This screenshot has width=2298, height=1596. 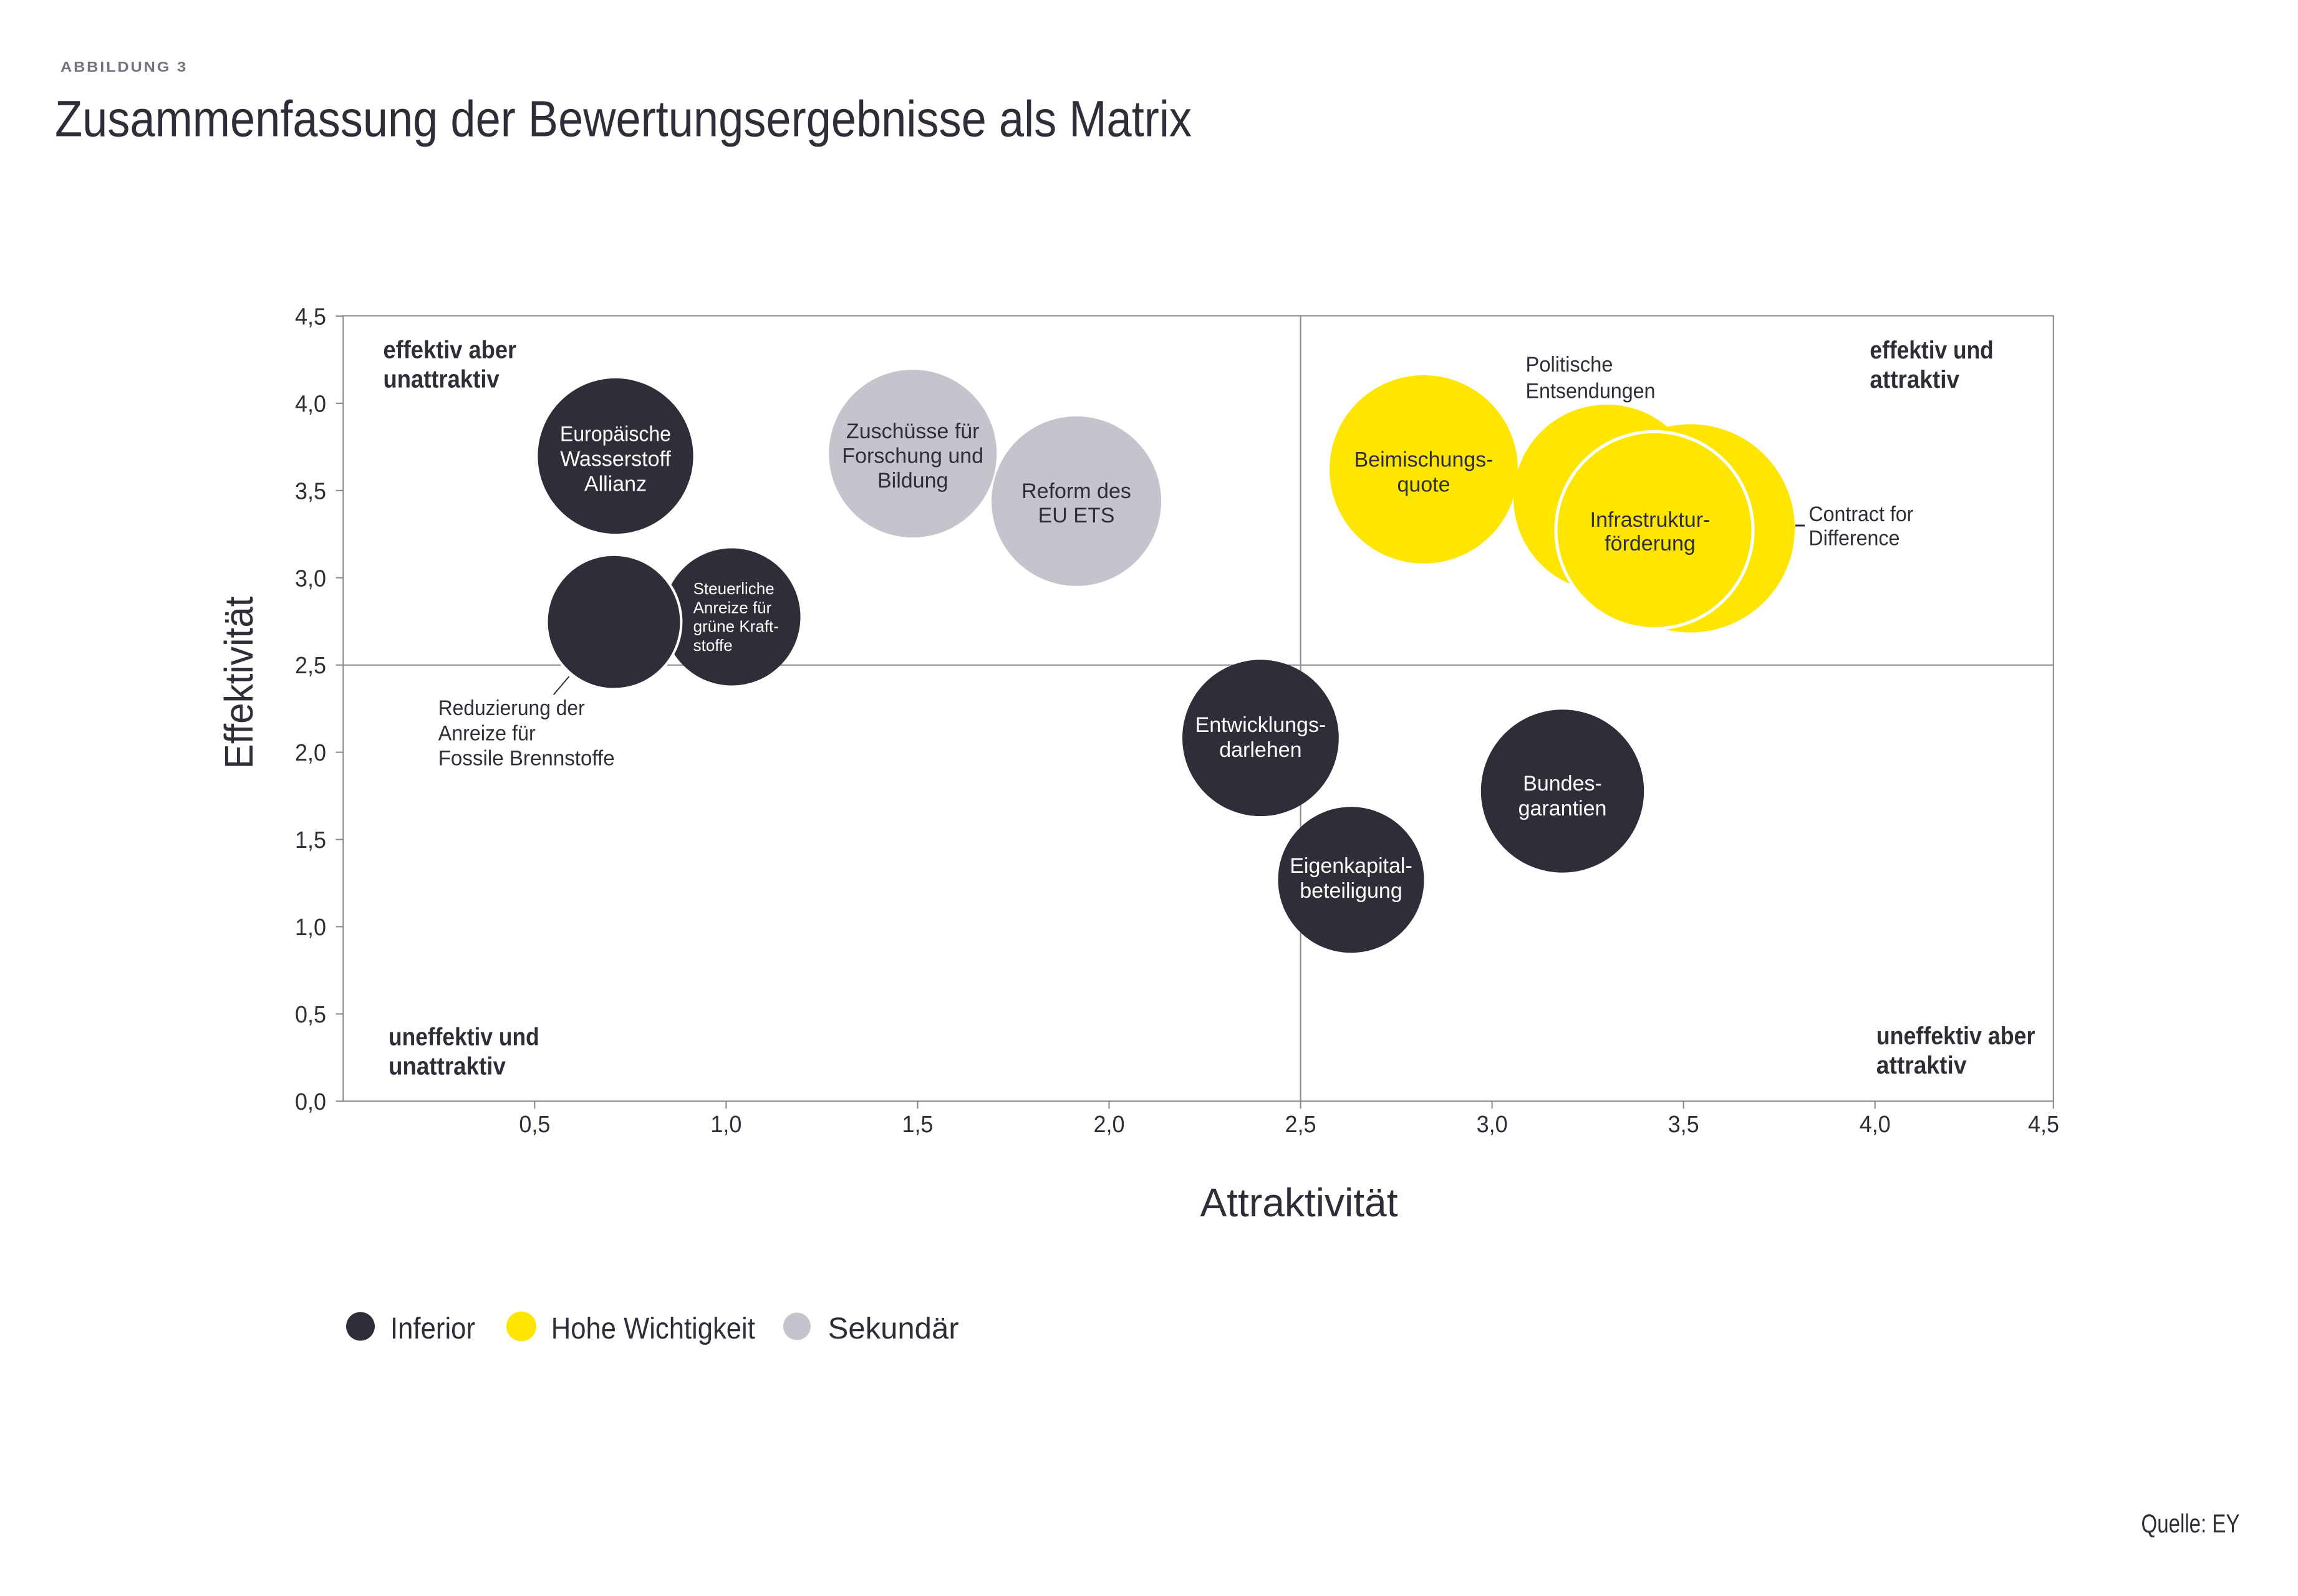 I want to click on svg-text: Reduzierung der, so click(x=511, y=708).